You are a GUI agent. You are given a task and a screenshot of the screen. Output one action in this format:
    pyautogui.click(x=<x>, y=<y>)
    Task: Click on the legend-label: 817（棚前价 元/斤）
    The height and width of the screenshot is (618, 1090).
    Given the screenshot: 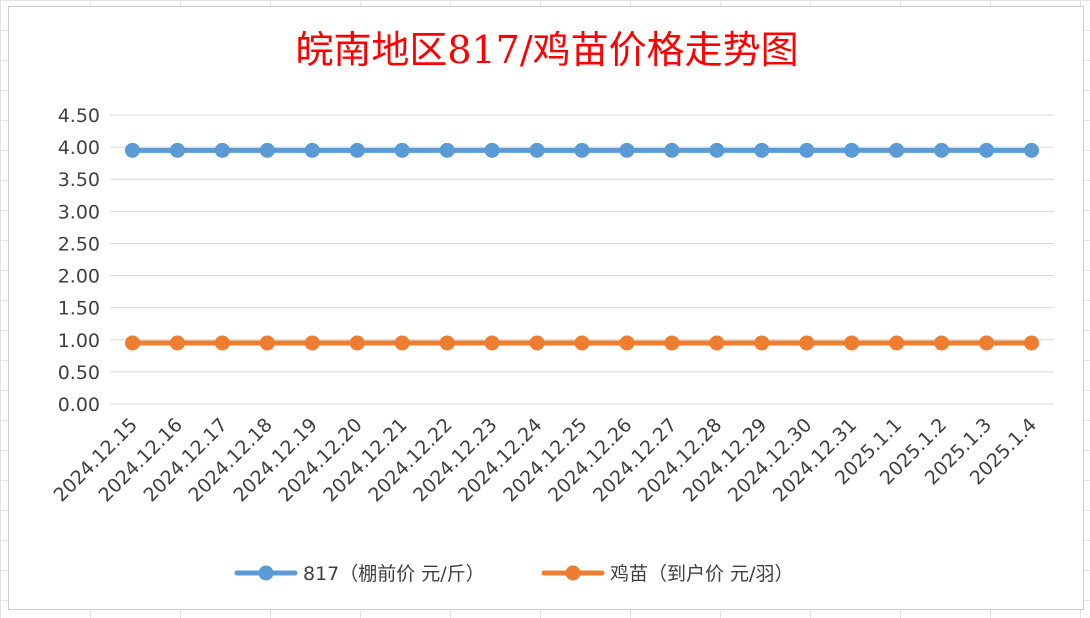 What is the action you would take?
    pyautogui.click(x=394, y=574)
    